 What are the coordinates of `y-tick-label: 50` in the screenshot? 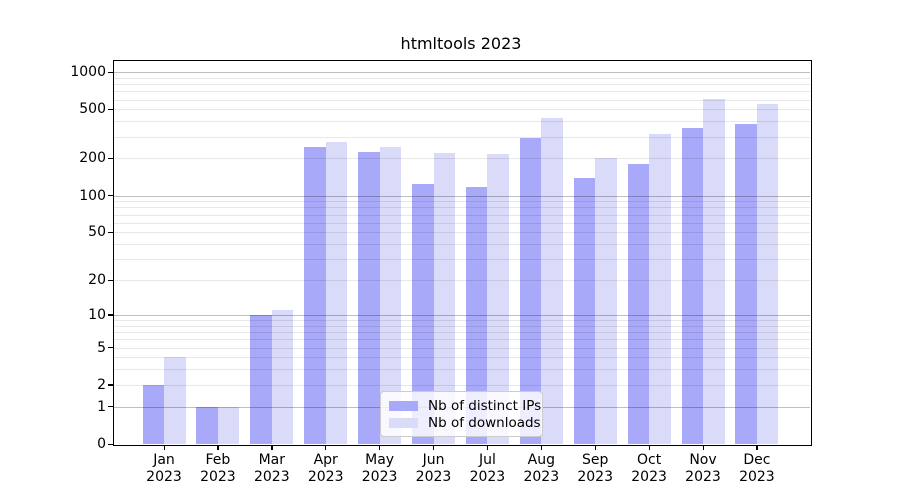 It's located at (97, 232).